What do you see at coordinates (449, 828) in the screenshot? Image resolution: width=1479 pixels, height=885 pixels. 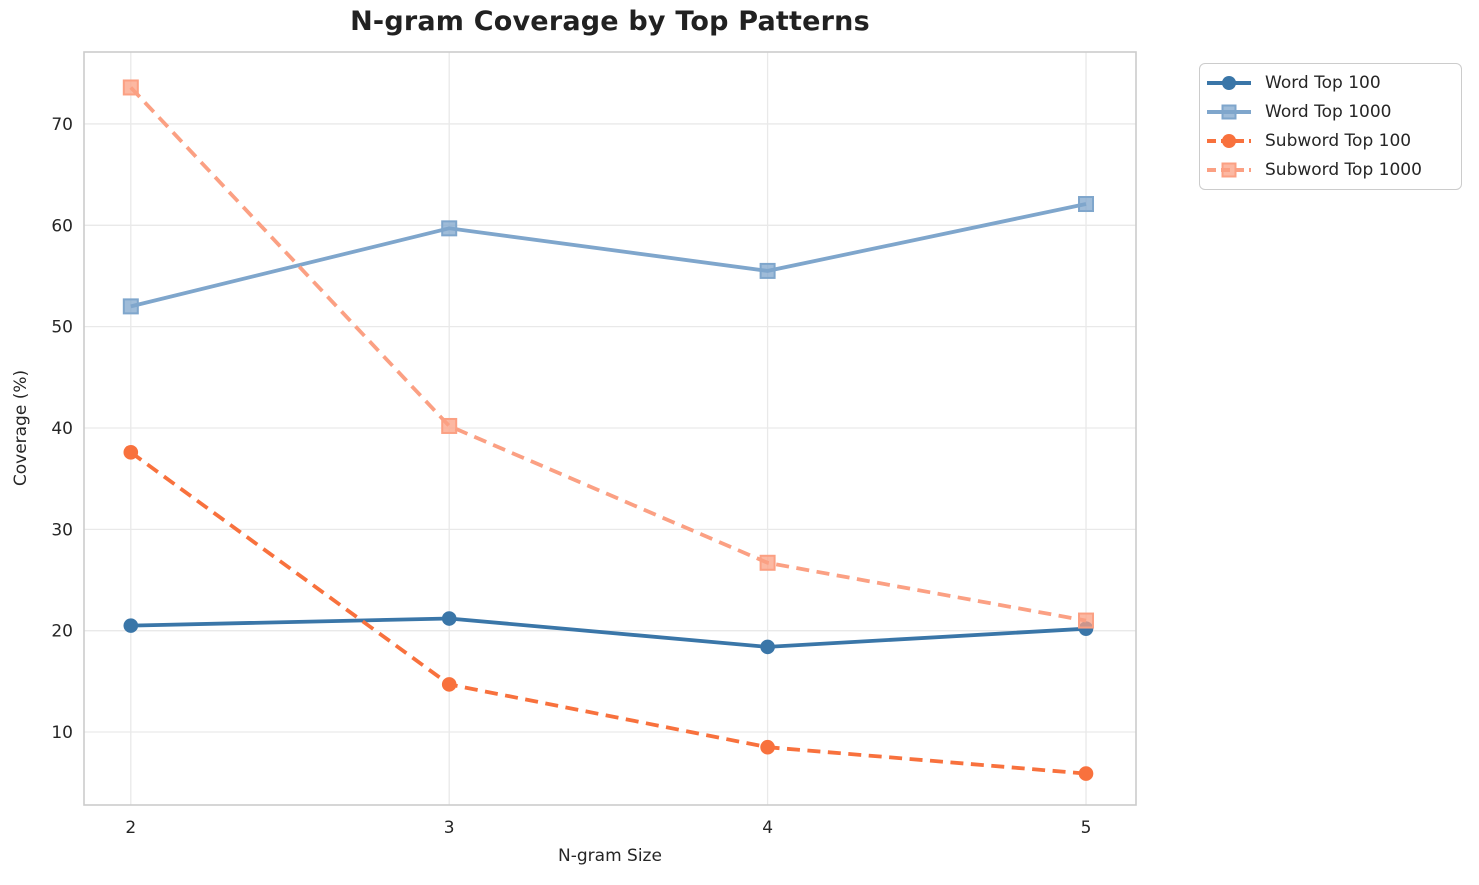 I see `x-tick-label: 3` at bounding box center [449, 828].